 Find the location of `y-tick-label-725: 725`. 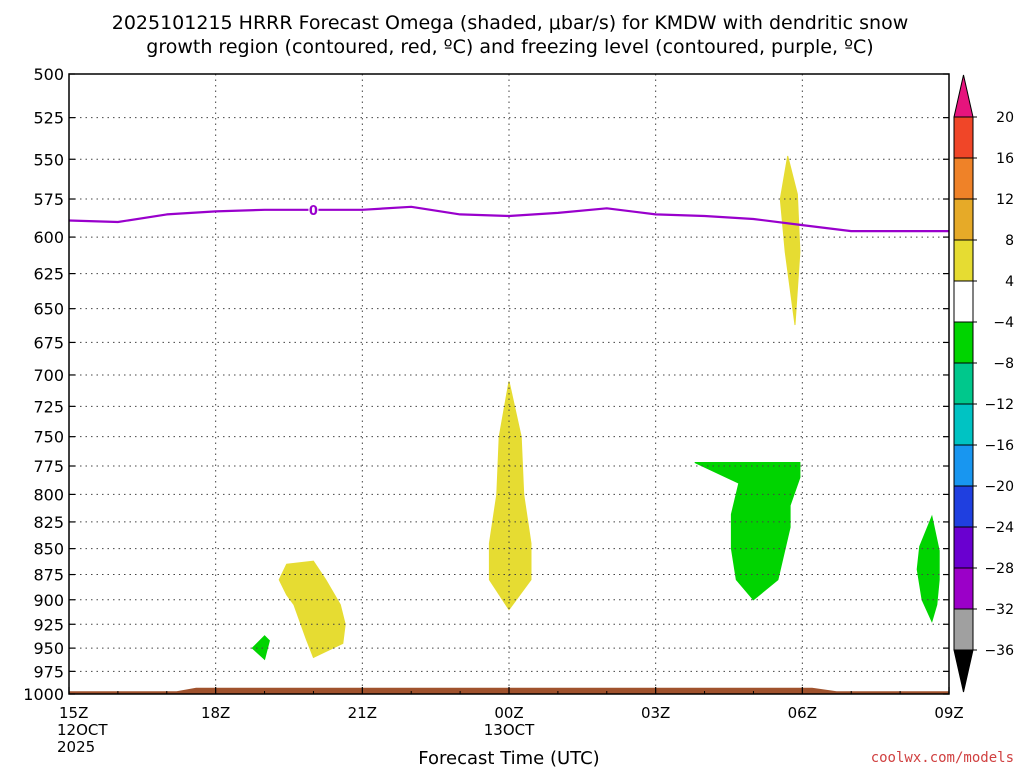

y-tick-label-725: 725 is located at coordinates (48, 406).